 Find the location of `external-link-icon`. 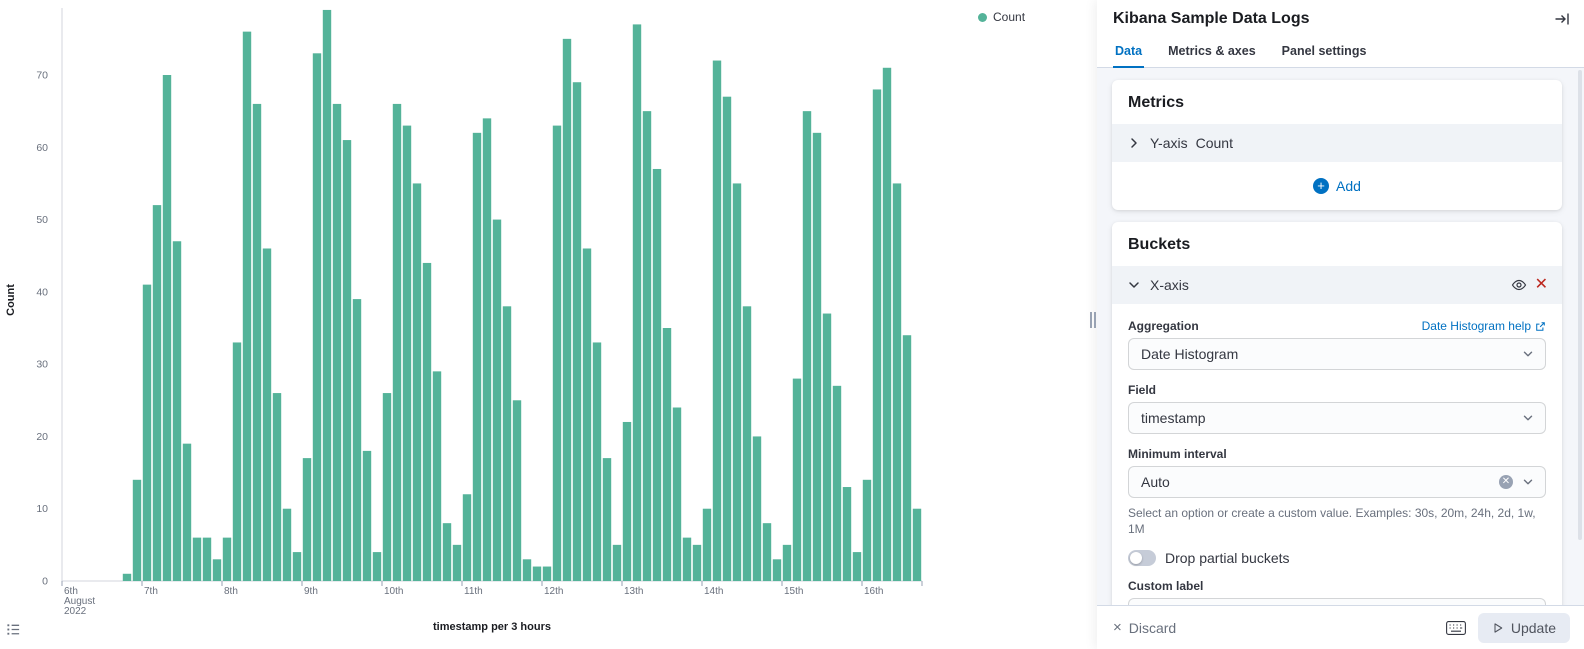

external-link-icon is located at coordinates (1540, 326).